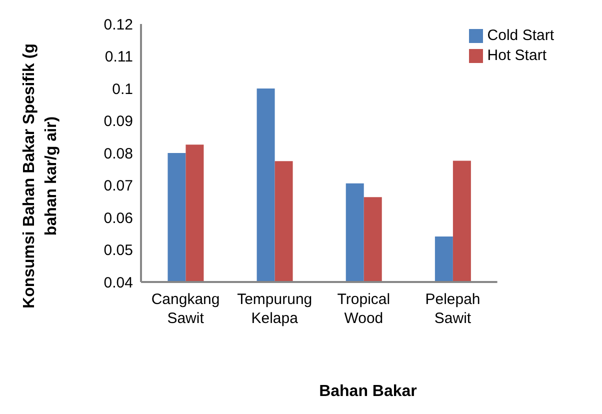  I want to click on y-tick-label: 0.05, so click(118, 251).